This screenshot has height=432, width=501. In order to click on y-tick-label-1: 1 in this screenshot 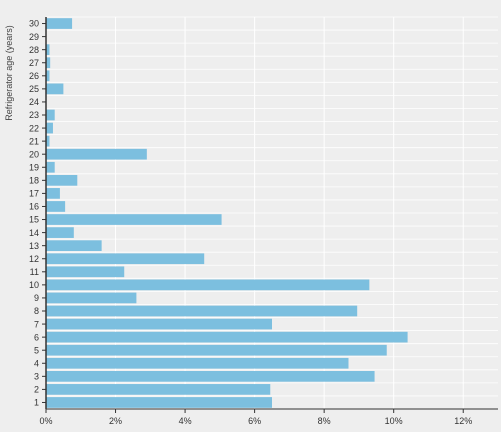, I will do `click(36, 403)`.